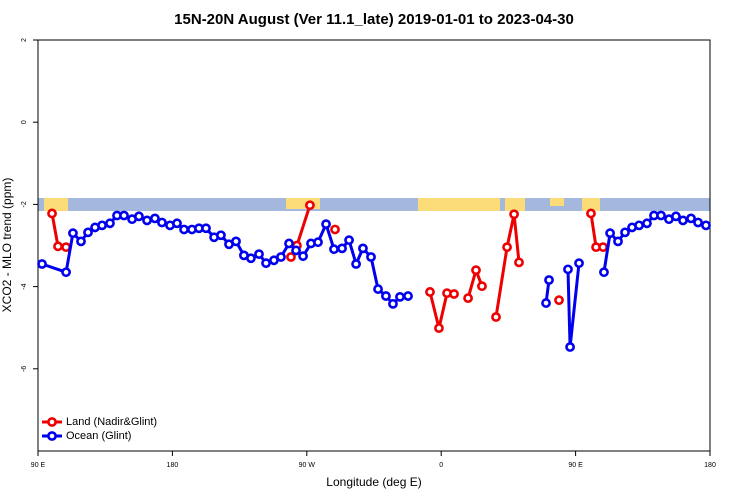 The width and height of the screenshot is (750, 500). What do you see at coordinates (99, 429) in the screenshot?
I see `legend: Land (Nadir&Glint) Ocean (Glint)` at bounding box center [99, 429].